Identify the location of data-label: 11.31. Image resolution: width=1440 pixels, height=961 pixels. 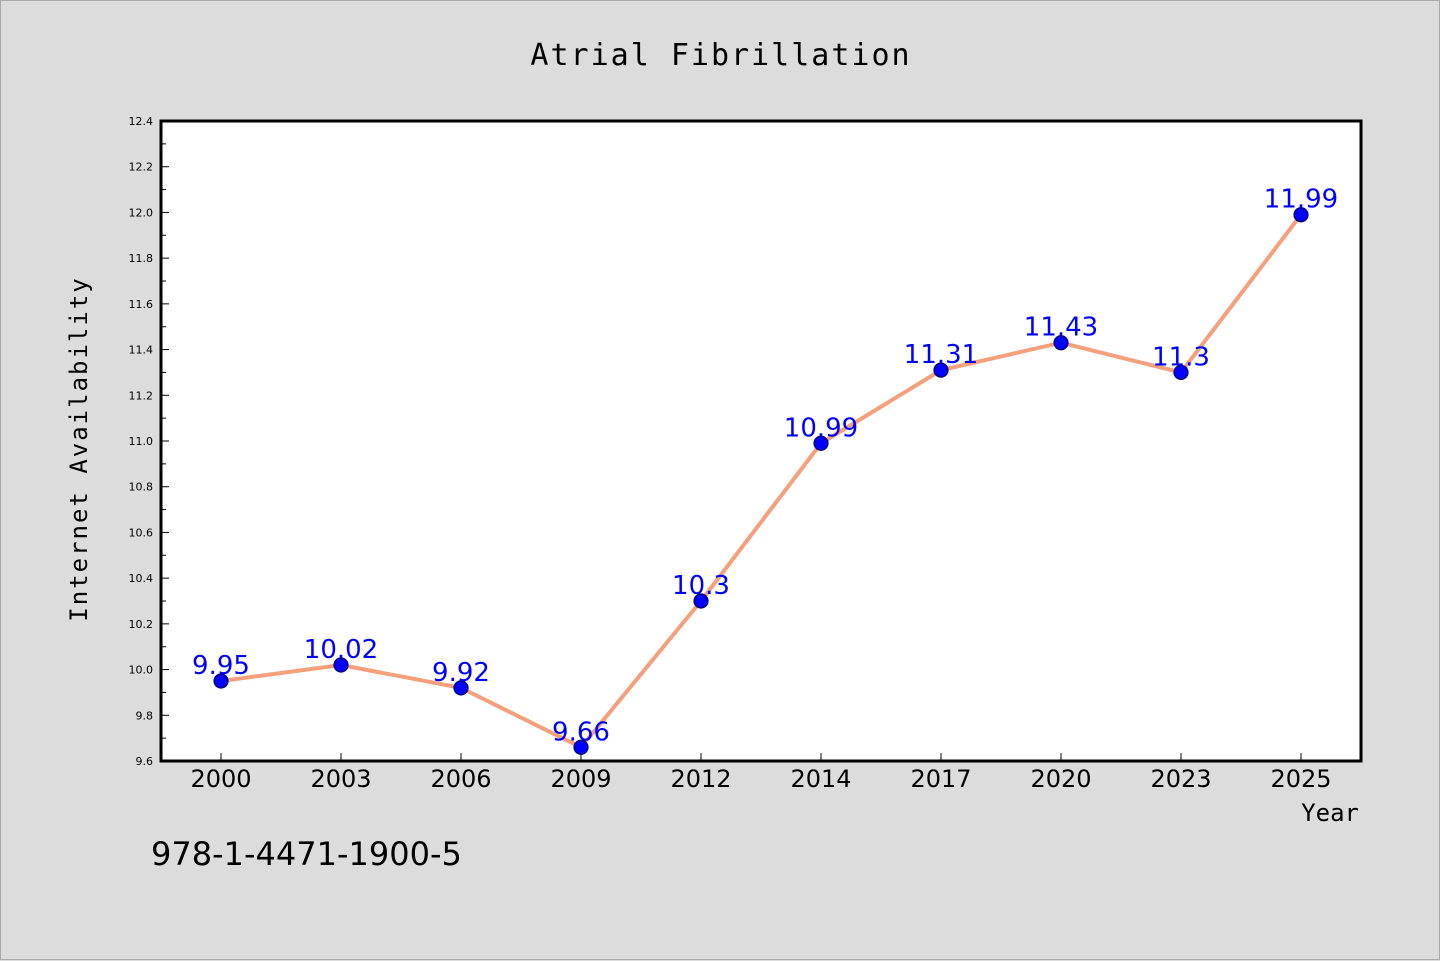
(941, 355).